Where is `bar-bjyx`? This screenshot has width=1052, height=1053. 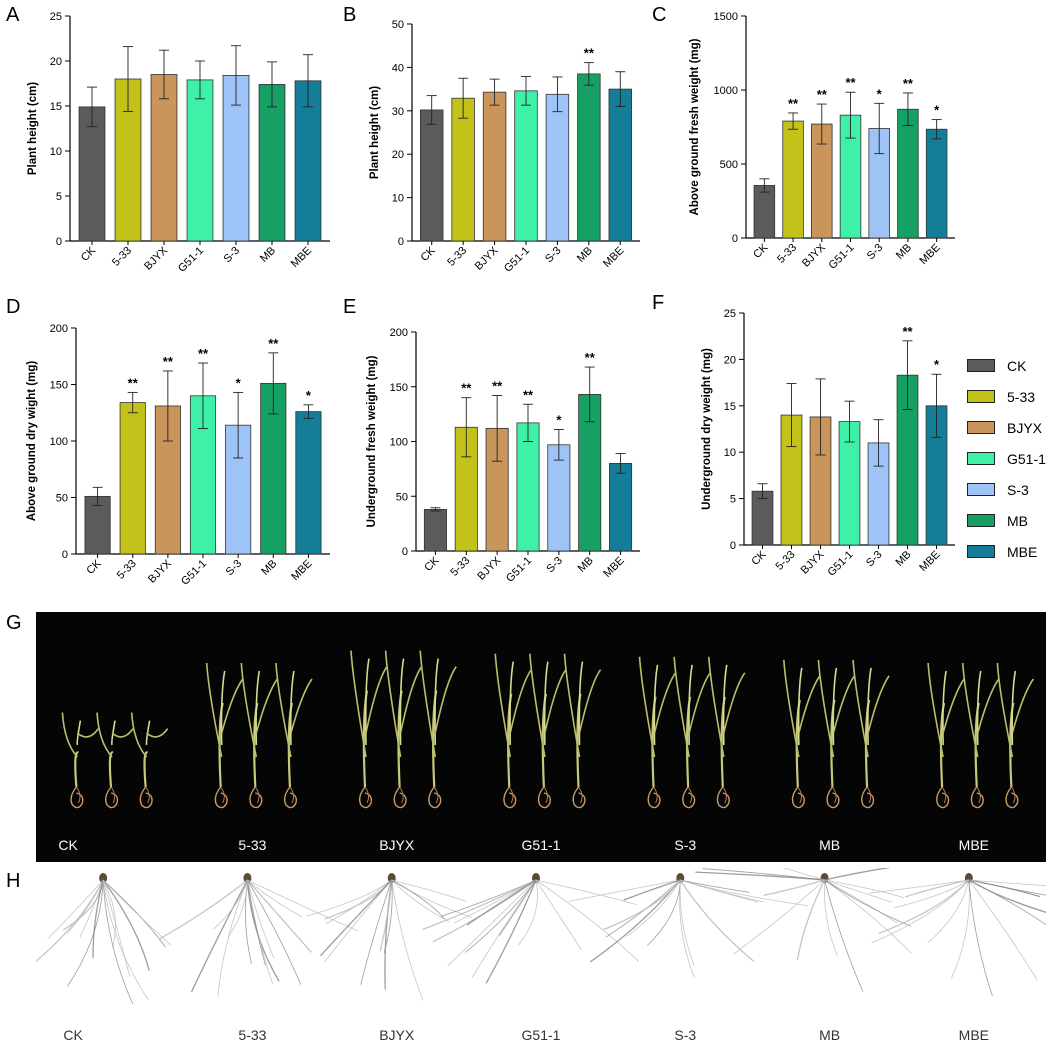
bar-bjyx is located at coordinates (164, 158).